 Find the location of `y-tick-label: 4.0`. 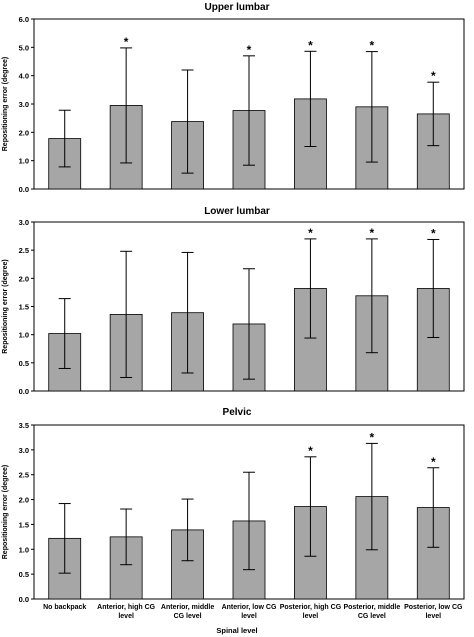

y-tick-label: 4.0 is located at coordinates (24, 76).